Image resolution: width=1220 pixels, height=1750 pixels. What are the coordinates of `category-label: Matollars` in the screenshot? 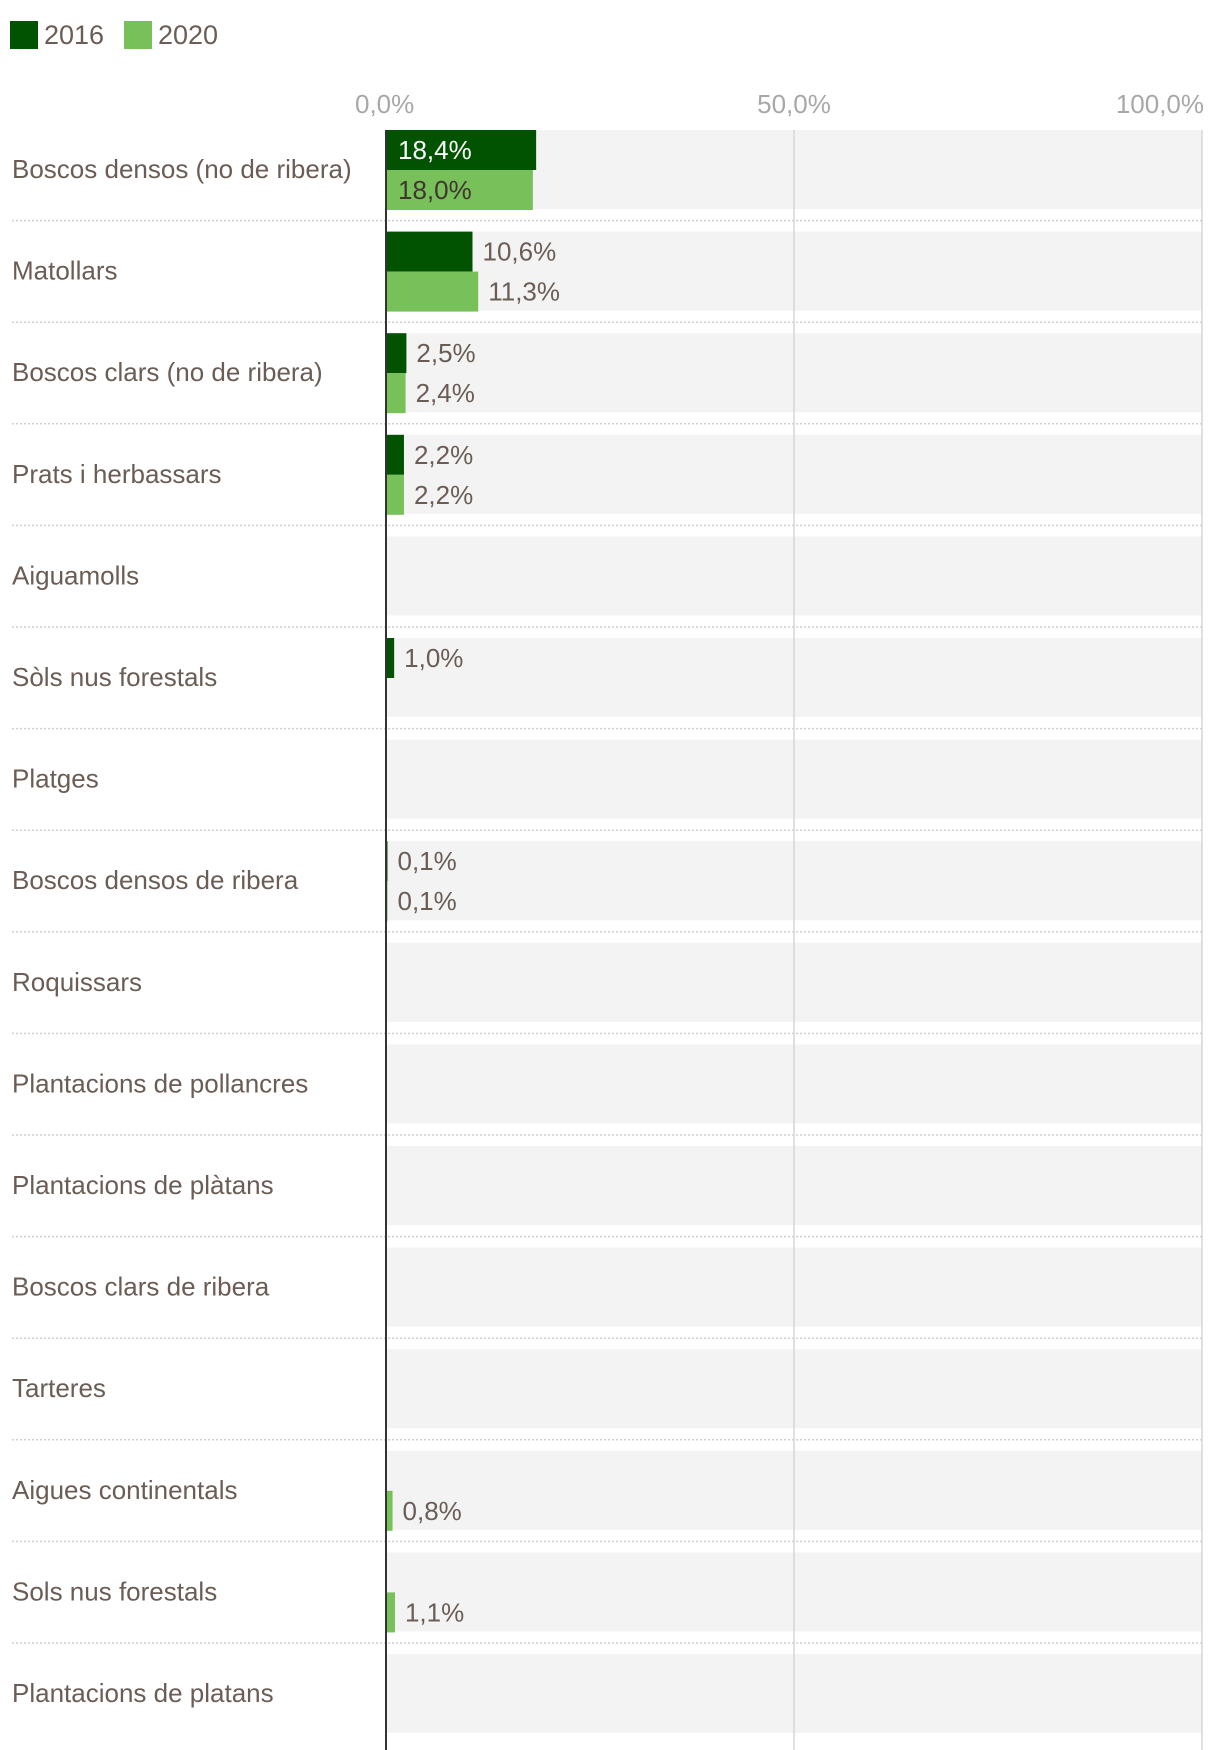 It's located at (64, 271).